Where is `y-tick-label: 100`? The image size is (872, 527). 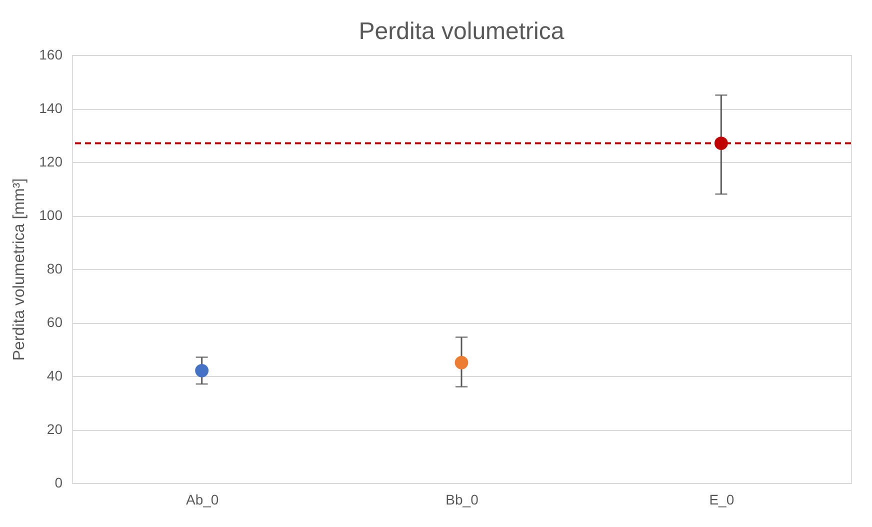 y-tick-label: 100 is located at coordinates (51, 215).